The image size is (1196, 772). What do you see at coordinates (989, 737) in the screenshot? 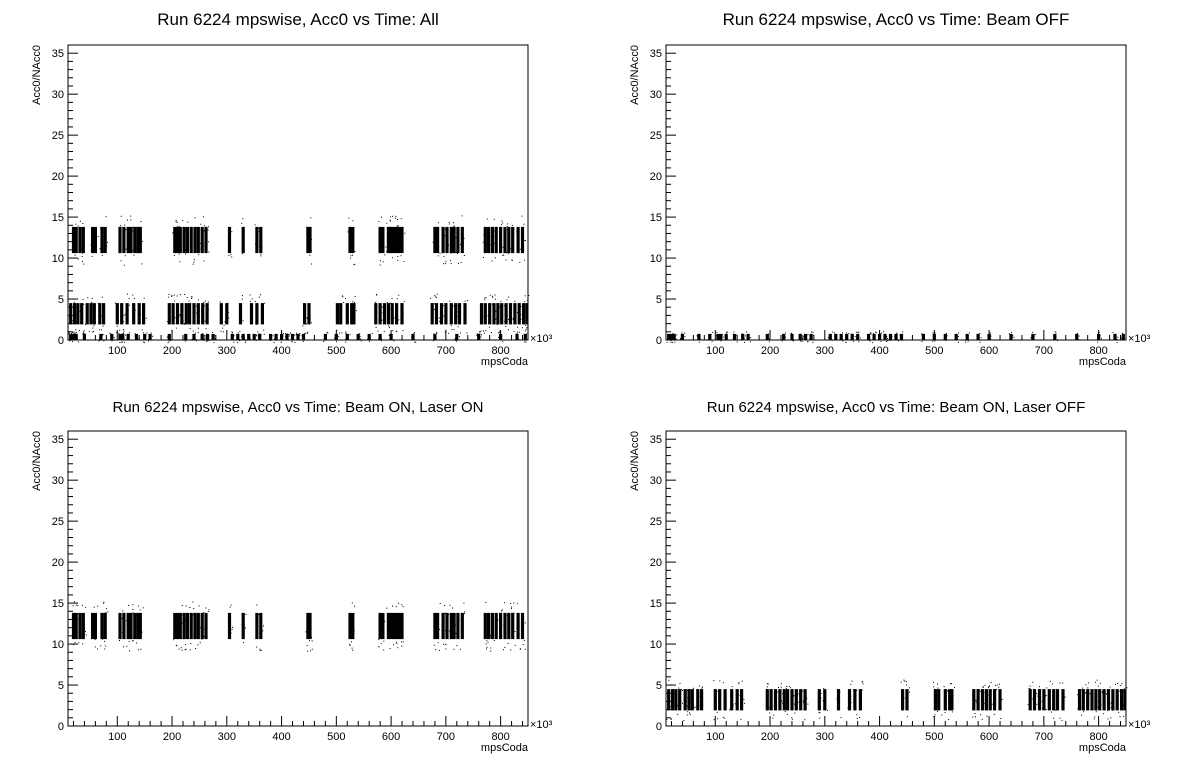
I see `x-tick-label: 600` at bounding box center [989, 737].